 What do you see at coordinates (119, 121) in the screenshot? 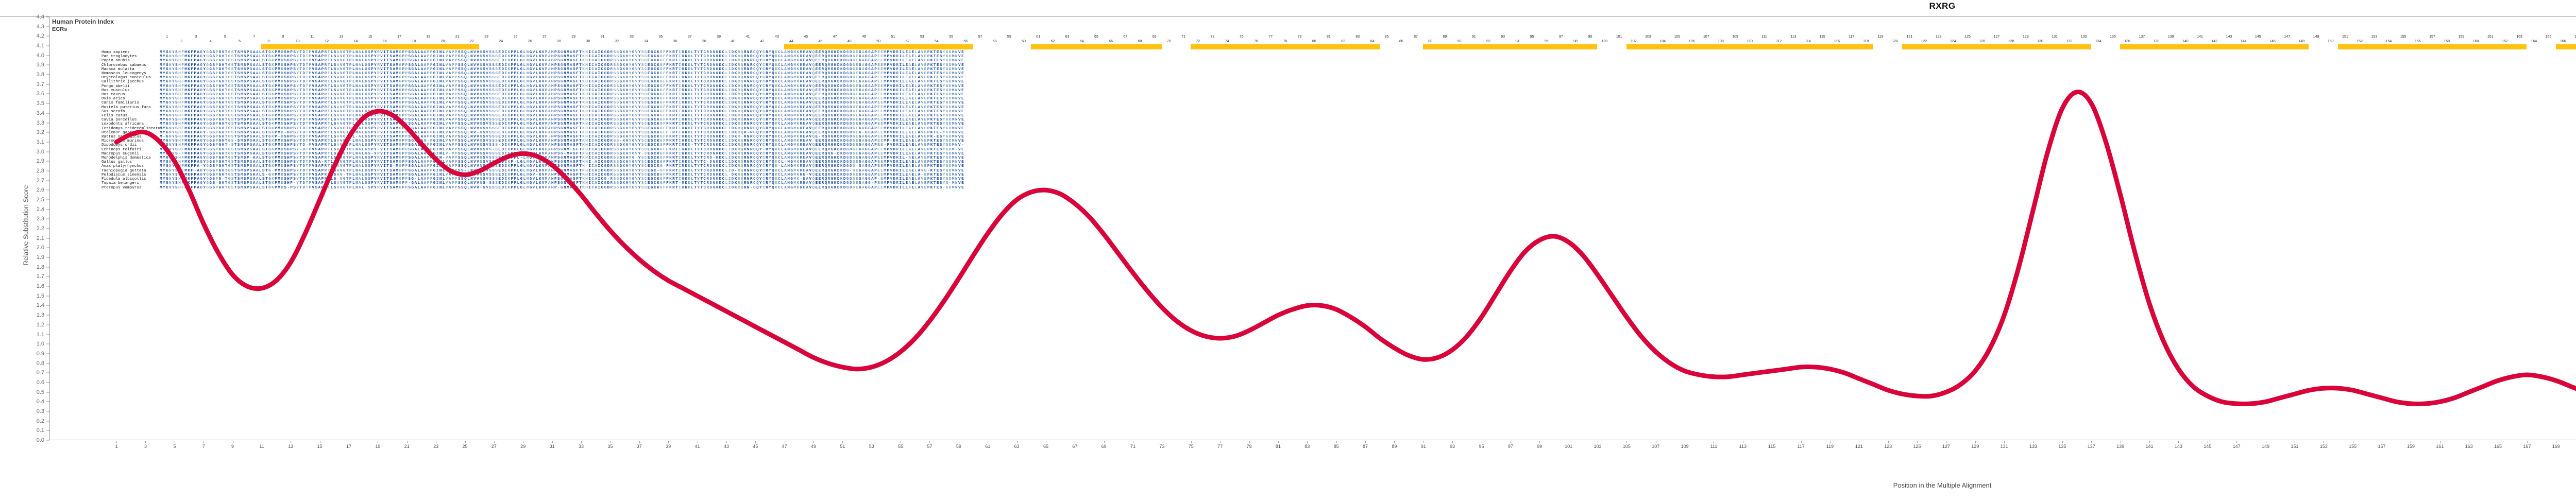
I see `species-label: Cavia porcellus` at bounding box center [119, 121].